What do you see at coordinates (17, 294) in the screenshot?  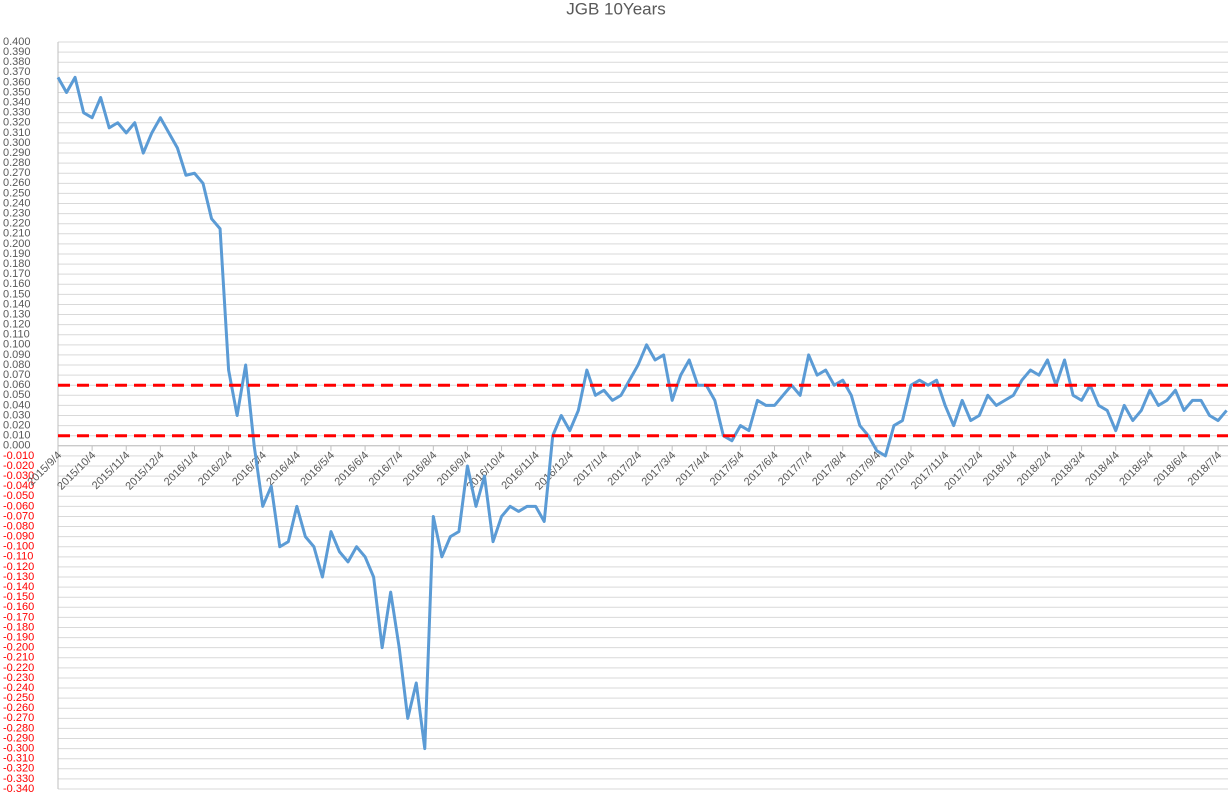 I see `y-tick-label: 0.150` at bounding box center [17, 294].